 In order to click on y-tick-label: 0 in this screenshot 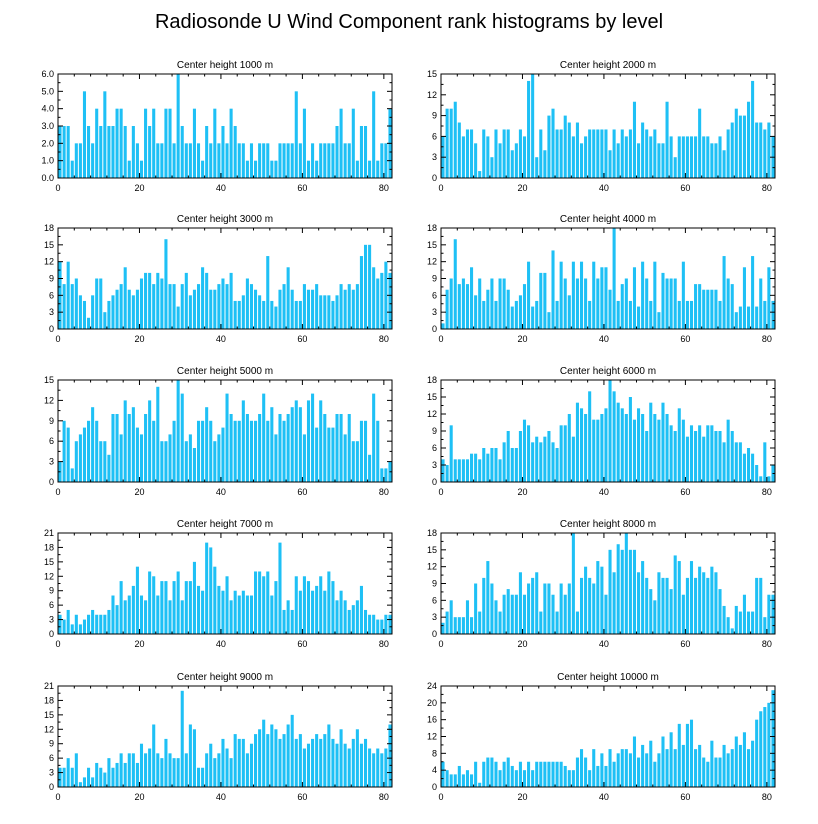, I will do `click(51, 634)`.